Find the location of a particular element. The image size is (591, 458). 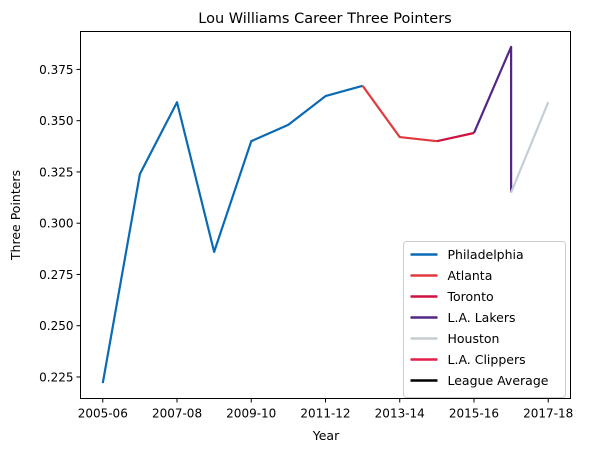

legend-box is located at coordinates (484, 319).